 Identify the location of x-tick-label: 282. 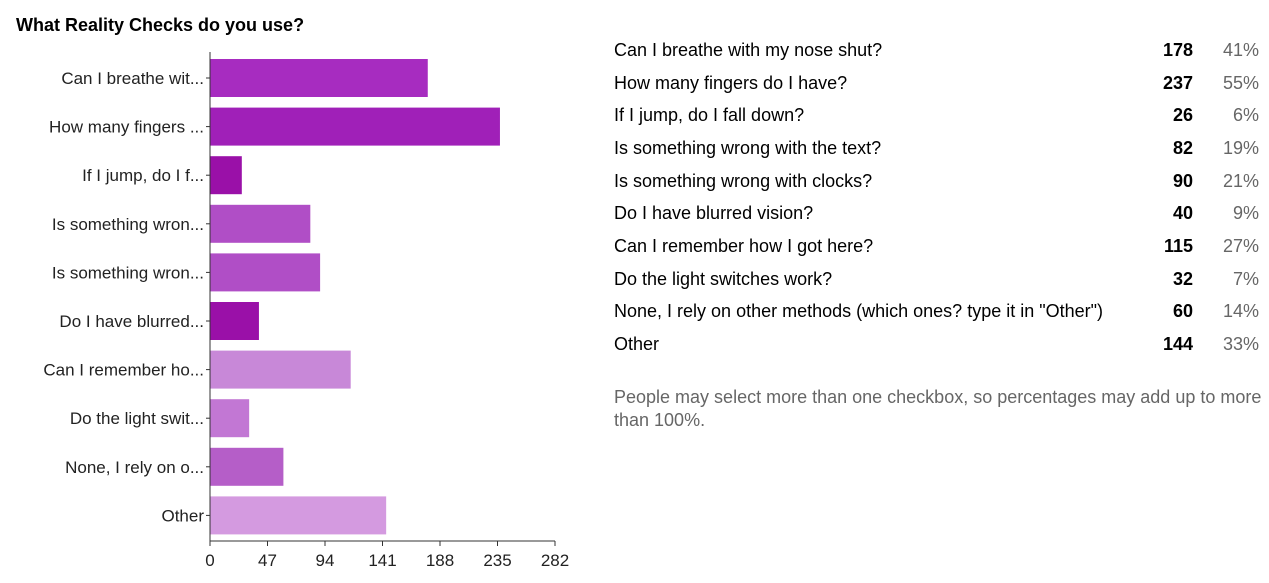
(555, 560).